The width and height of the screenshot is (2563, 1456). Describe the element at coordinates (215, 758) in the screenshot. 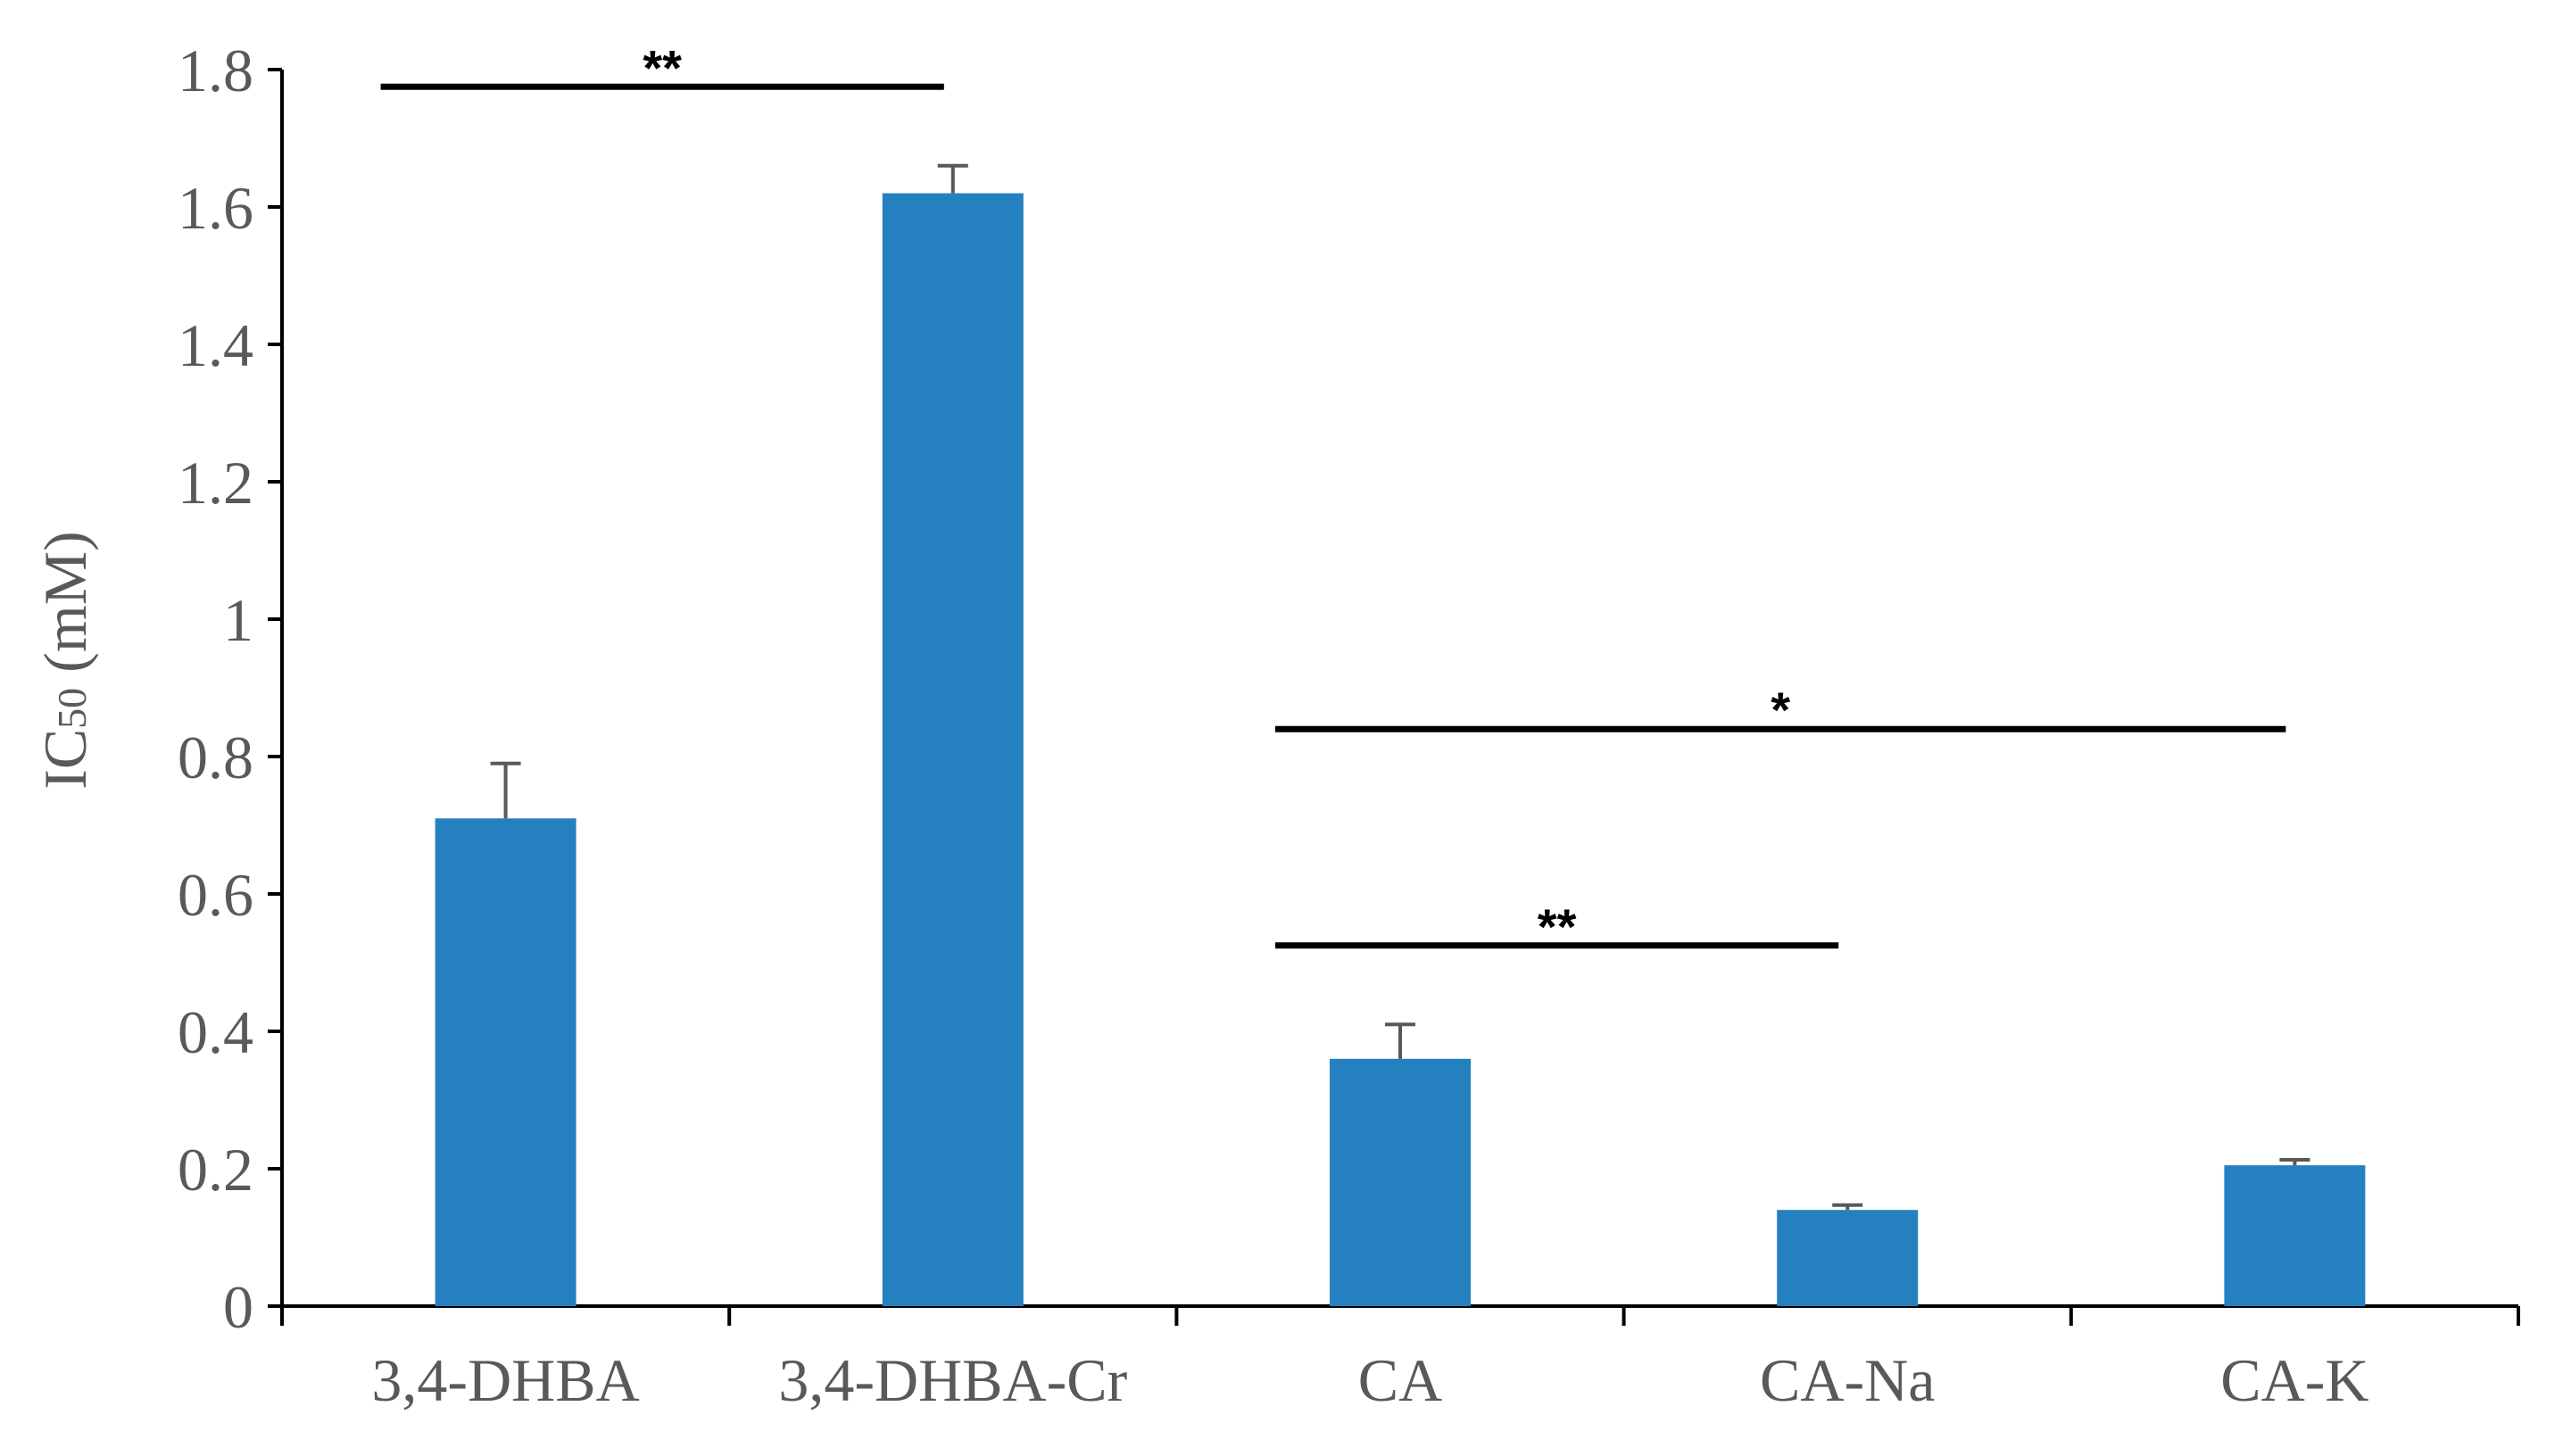

I see `y-tick-label: 0.8` at that location.